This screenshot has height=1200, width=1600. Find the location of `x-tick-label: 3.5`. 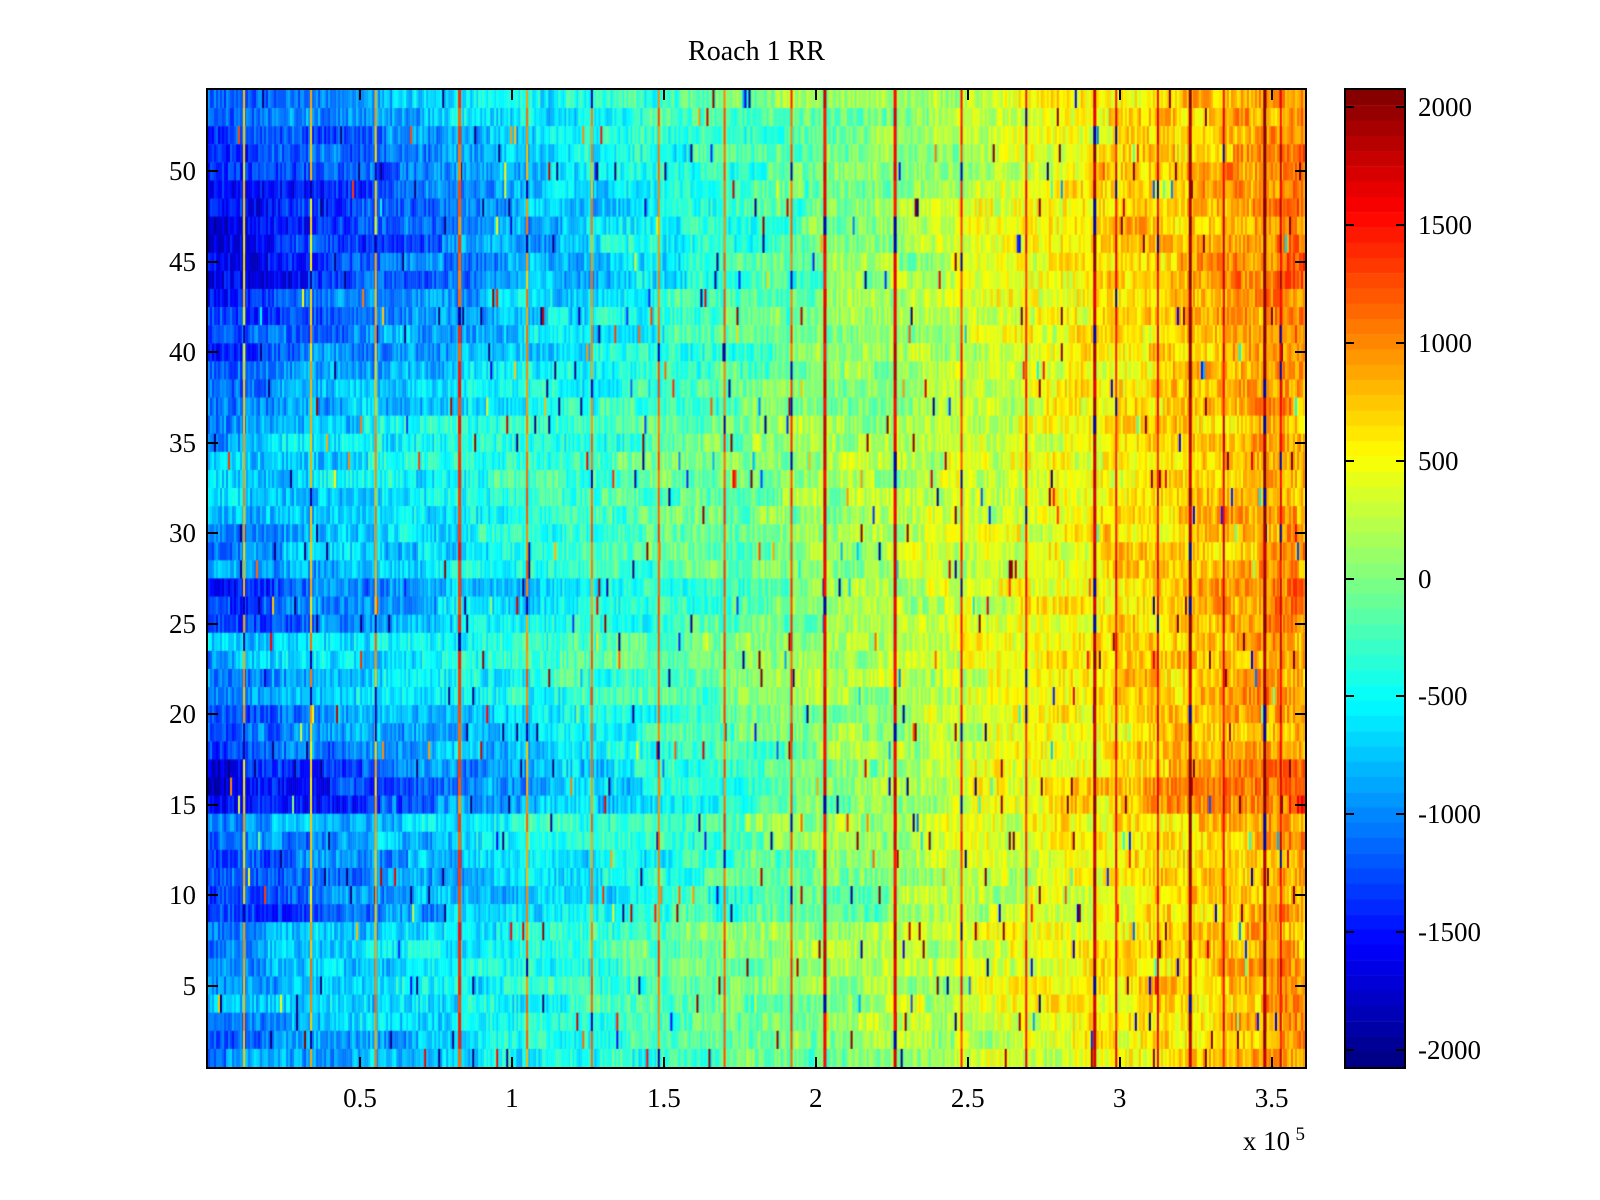

x-tick-label: 3.5 is located at coordinates (1271, 1098).